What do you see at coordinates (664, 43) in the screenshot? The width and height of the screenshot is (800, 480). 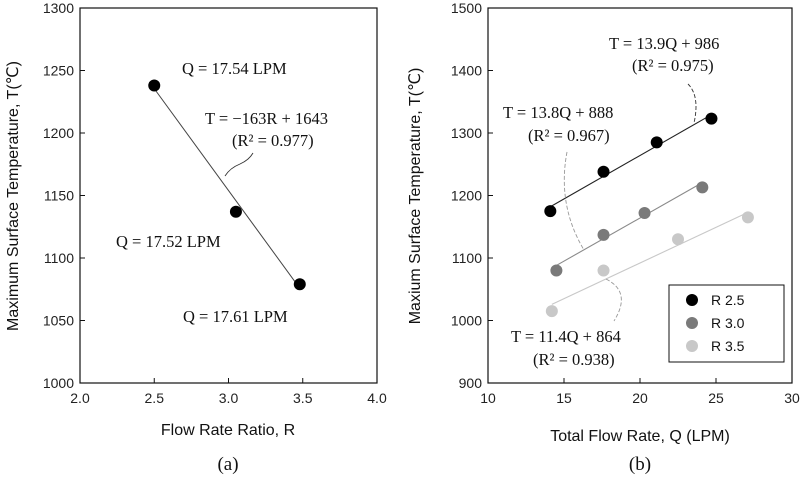 I see `fit-equation-r25: T = 13.9Q + 986` at bounding box center [664, 43].